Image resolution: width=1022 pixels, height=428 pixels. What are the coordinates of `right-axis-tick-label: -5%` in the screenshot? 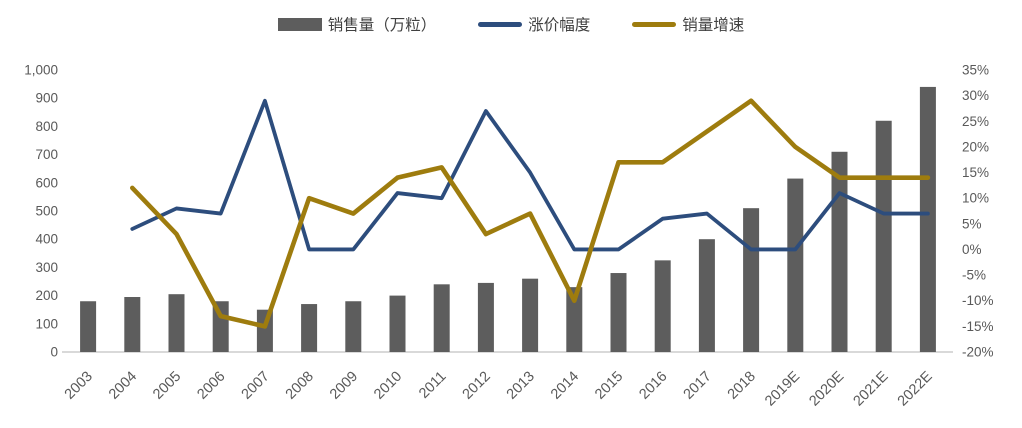 It's located at (974, 275).